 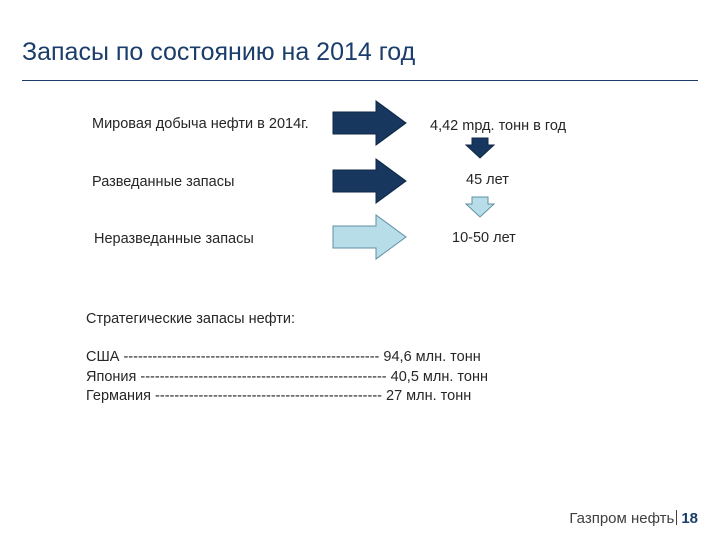 What do you see at coordinates (677, 517) in the screenshot?
I see `footer-divider` at bounding box center [677, 517].